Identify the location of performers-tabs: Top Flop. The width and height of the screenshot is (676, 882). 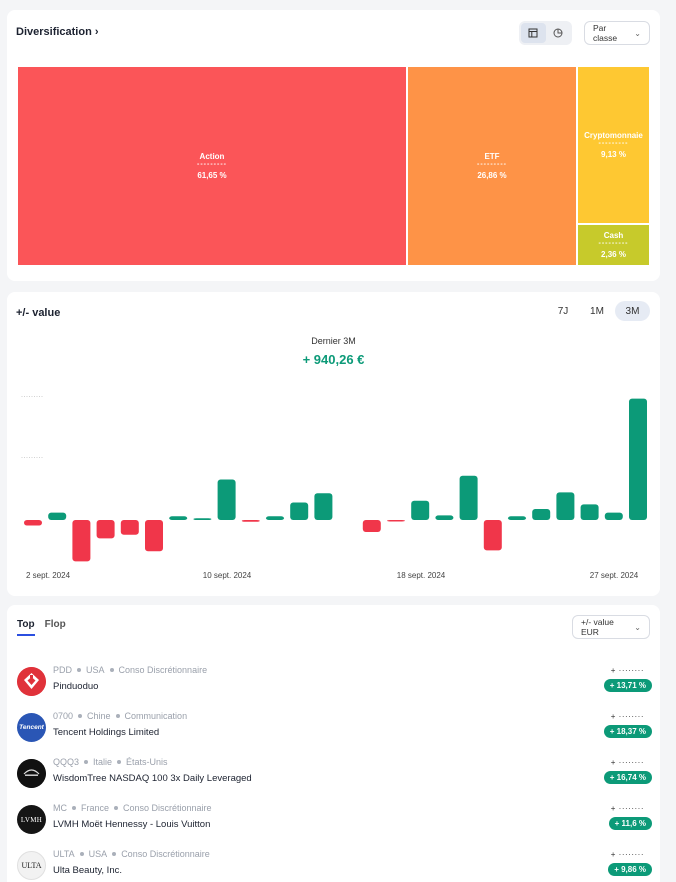
(41, 627).